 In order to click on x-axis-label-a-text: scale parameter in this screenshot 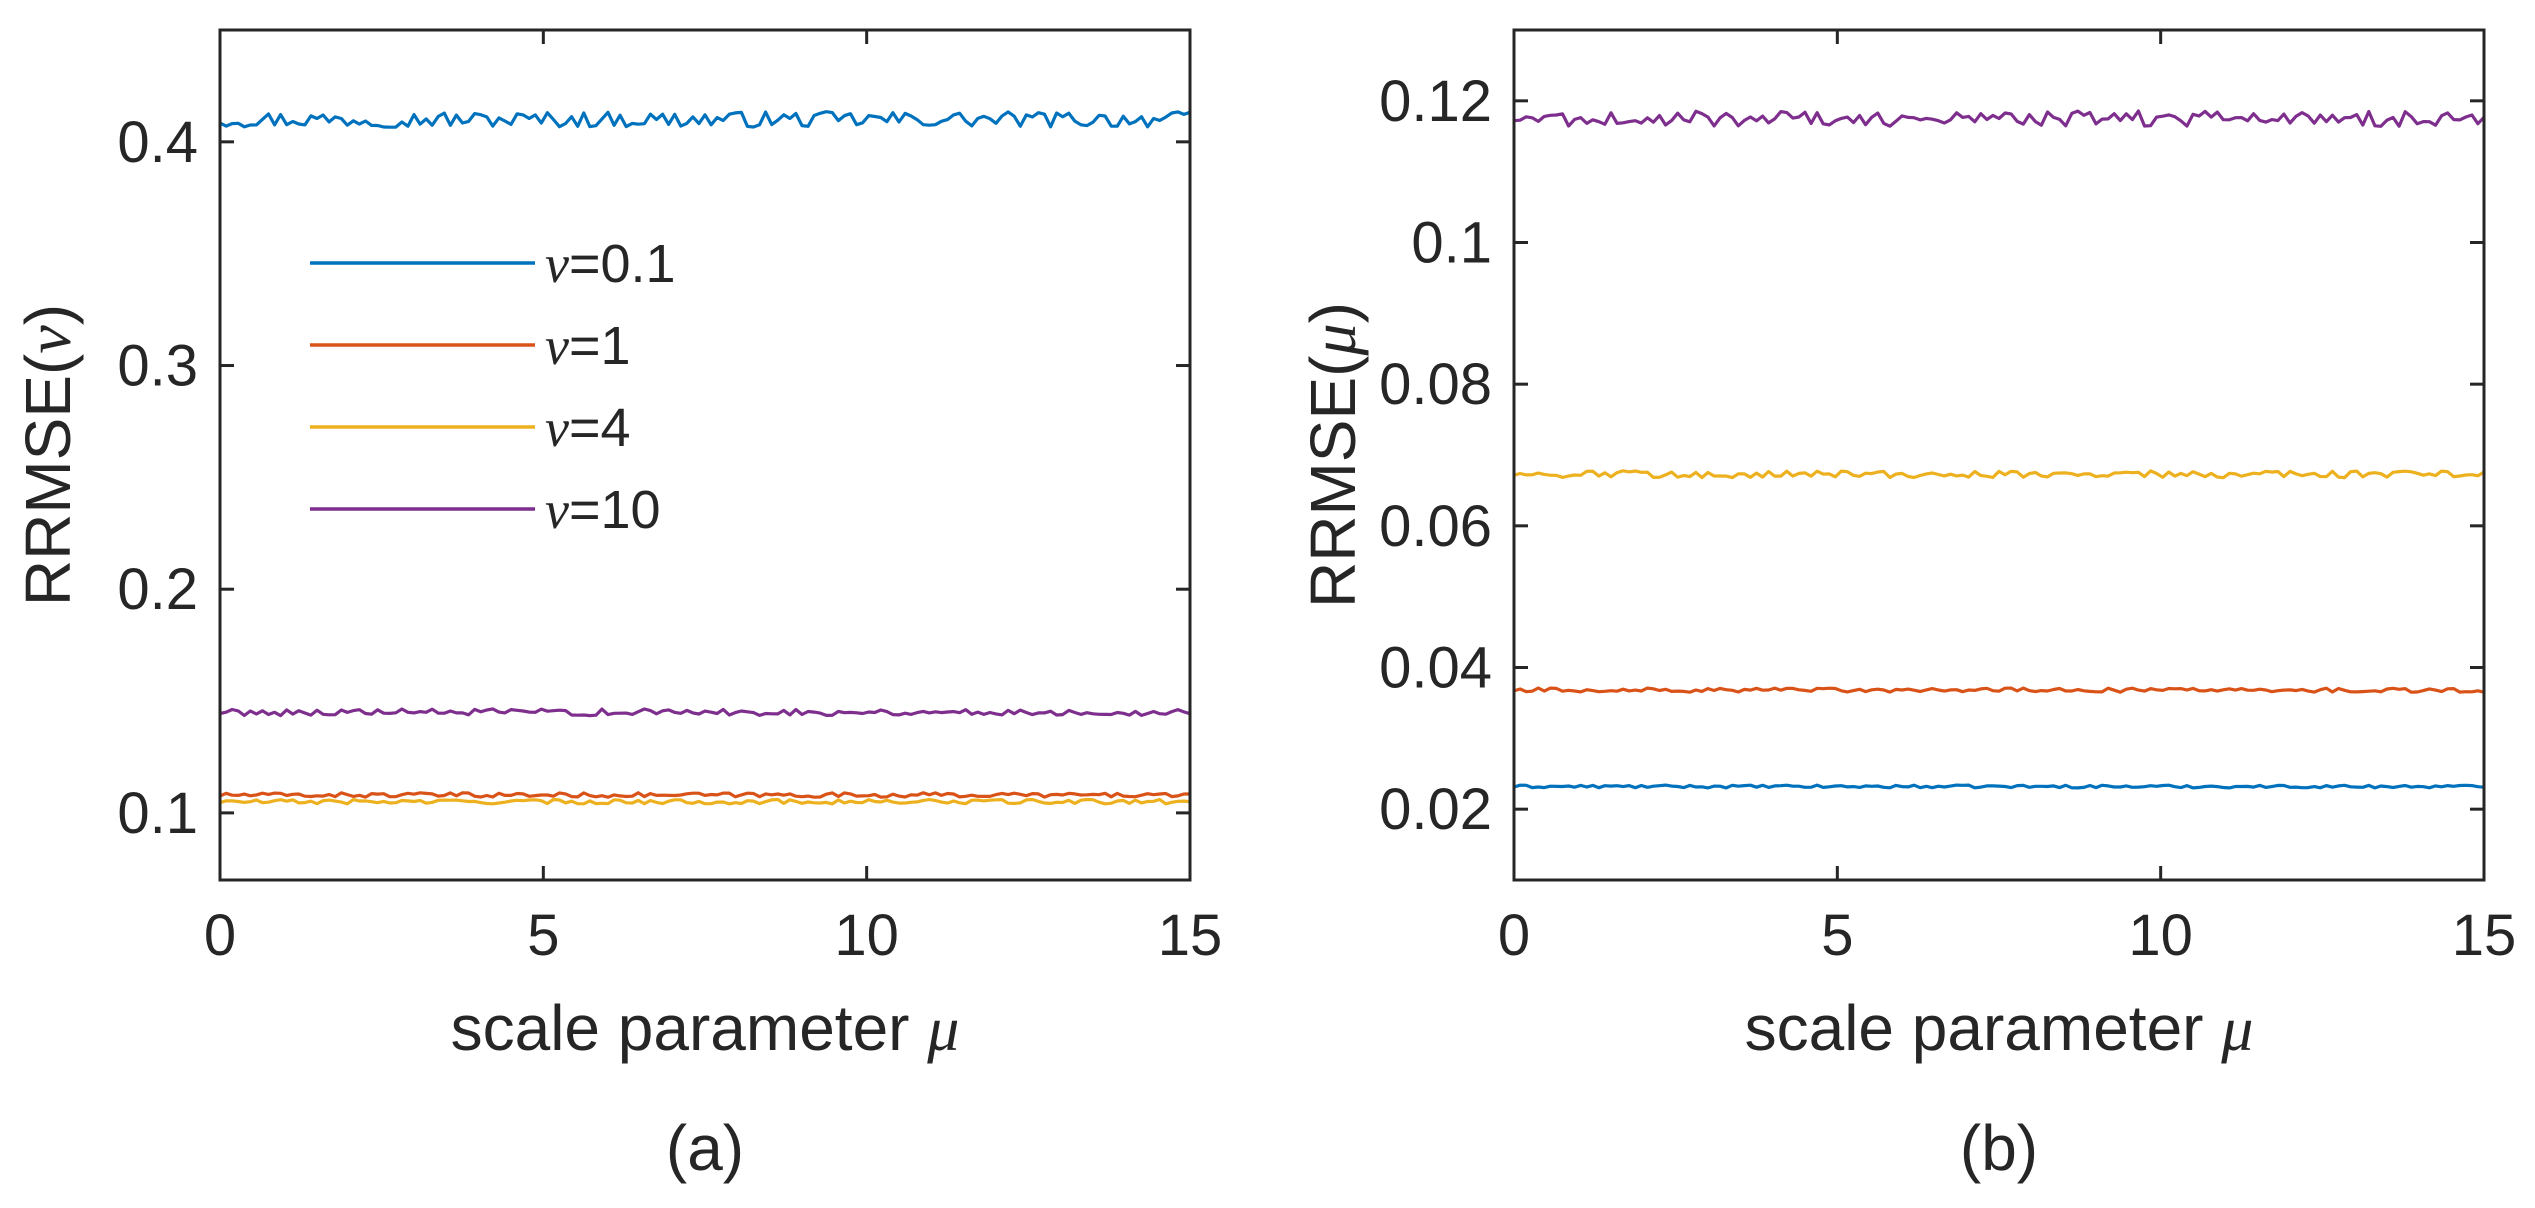, I will do `click(680, 1028)`.